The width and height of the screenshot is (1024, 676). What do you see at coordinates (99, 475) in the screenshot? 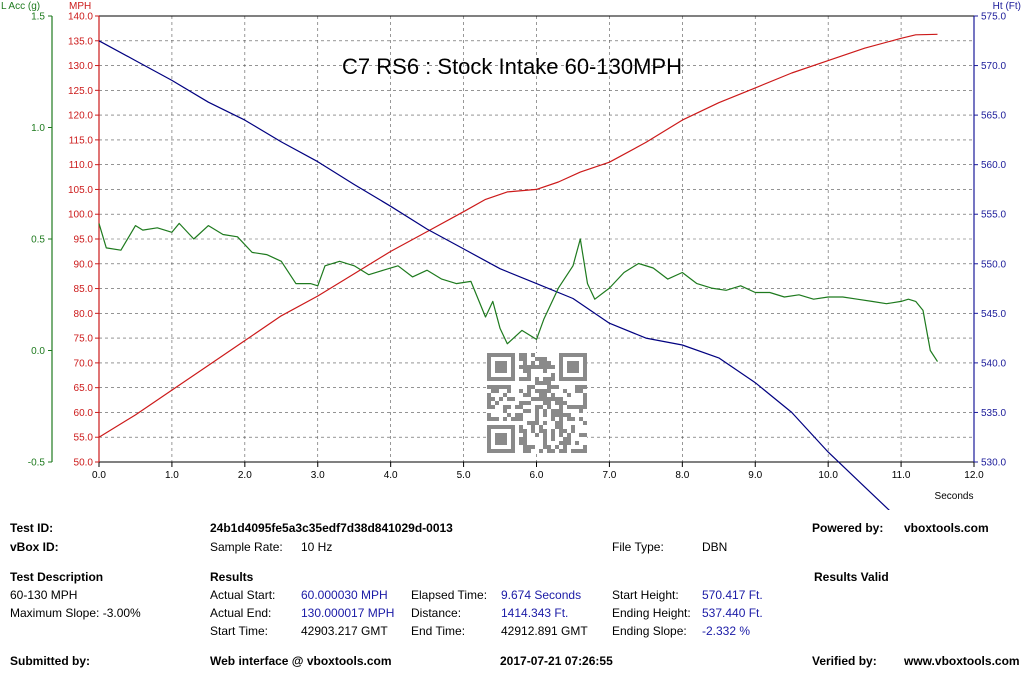
I see `x-tick-label: 0.0` at bounding box center [99, 475].